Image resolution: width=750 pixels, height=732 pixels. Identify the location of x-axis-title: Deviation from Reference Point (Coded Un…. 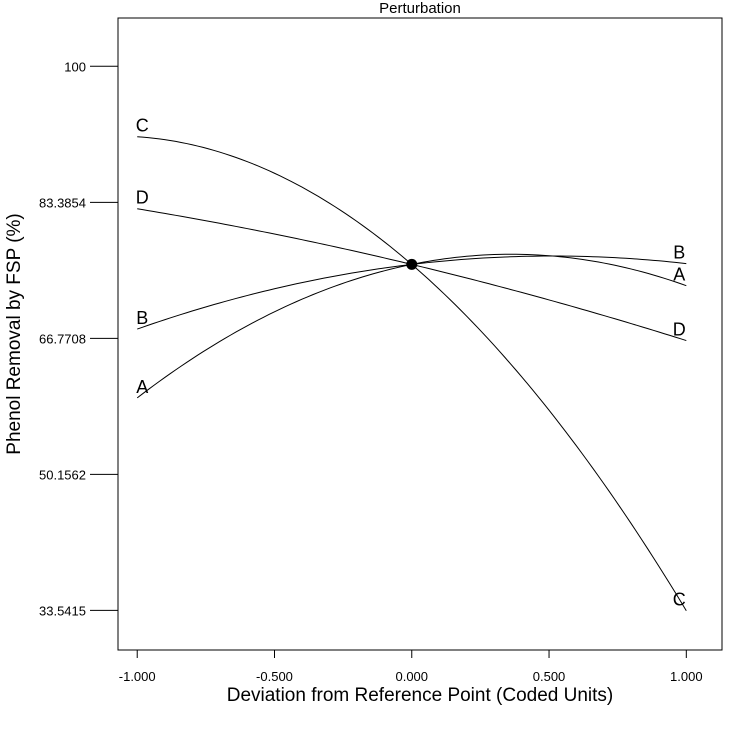
(420, 695).